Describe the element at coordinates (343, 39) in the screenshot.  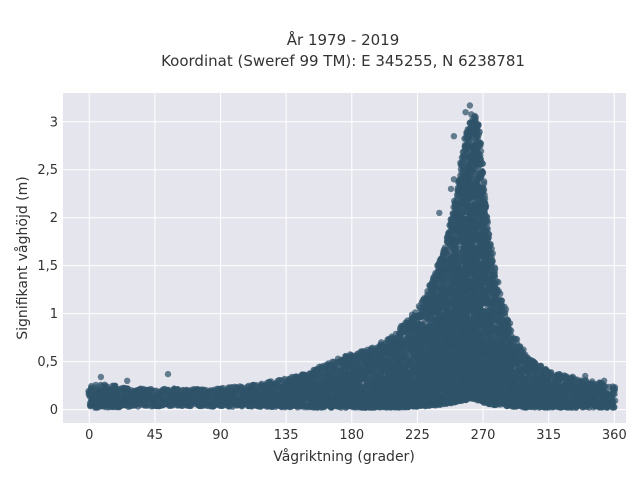
I see `chart-title-line-1: År 1979 - 2019` at that location.